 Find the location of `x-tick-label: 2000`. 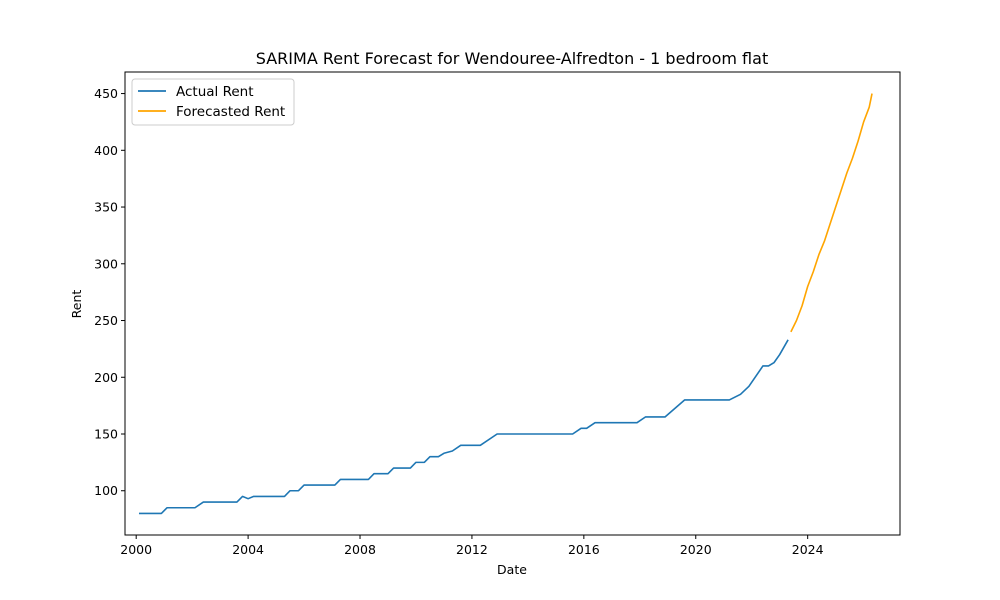

x-tick-label: 2000 is located at coordinates (136, 549).